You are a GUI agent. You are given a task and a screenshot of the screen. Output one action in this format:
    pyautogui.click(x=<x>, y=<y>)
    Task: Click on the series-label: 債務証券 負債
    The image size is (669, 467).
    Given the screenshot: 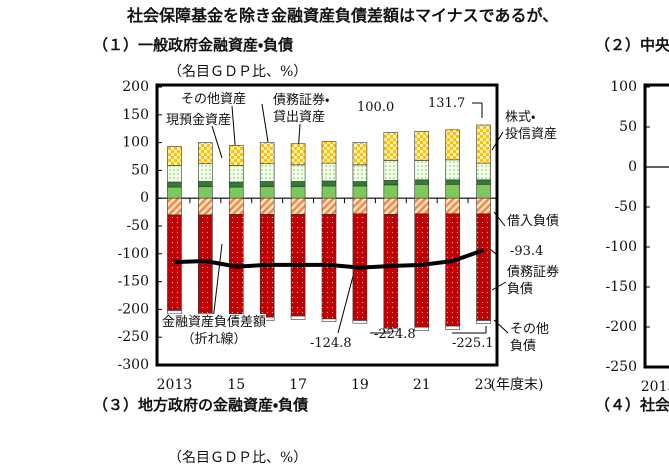 What is the action you would take?
    pyautogui.click(x=533, y=281)
    